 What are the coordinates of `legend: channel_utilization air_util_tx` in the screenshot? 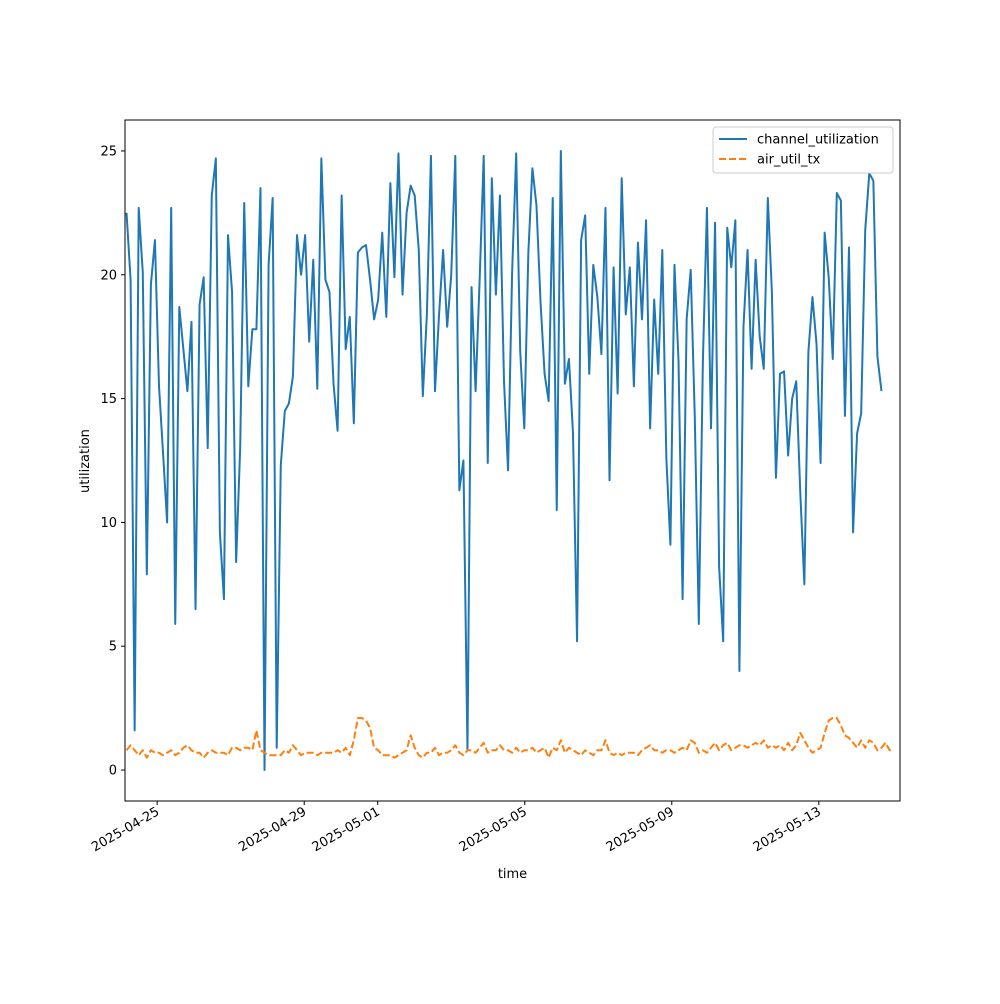 It's located at (803, 150).